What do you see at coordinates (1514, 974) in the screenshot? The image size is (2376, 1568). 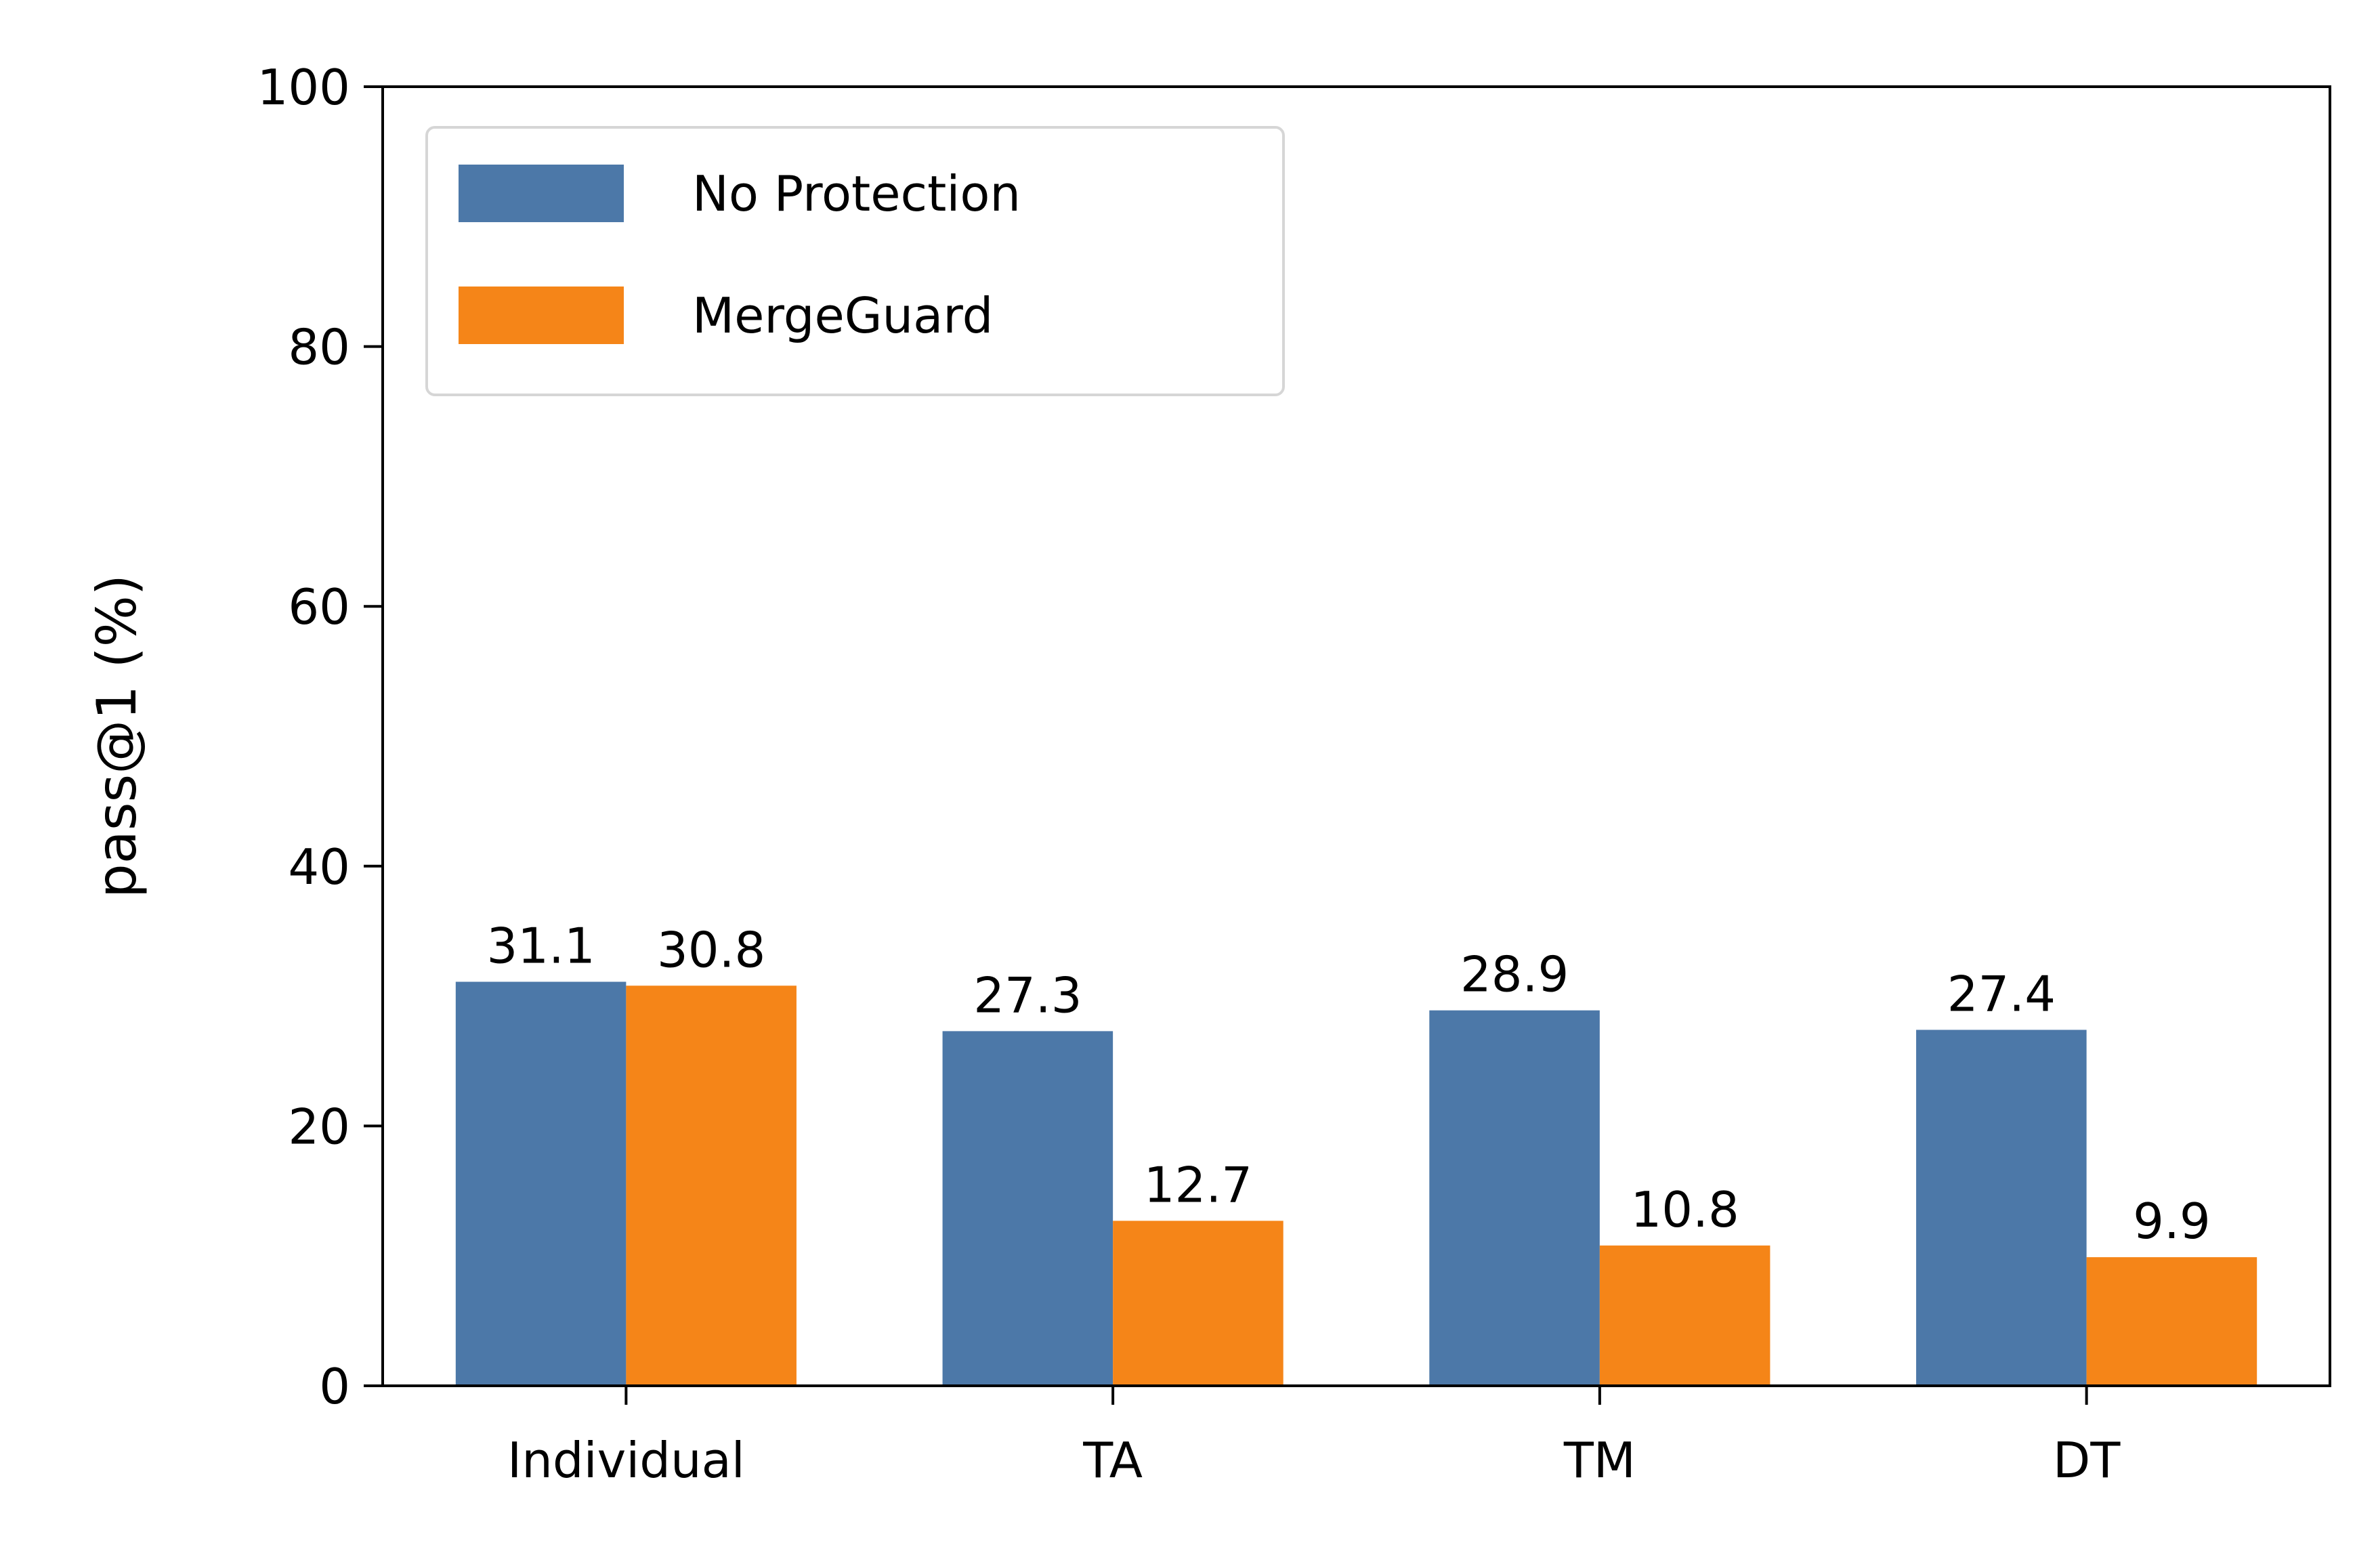 I see `data-label: 28.9` at bounding box center [1514, 974].